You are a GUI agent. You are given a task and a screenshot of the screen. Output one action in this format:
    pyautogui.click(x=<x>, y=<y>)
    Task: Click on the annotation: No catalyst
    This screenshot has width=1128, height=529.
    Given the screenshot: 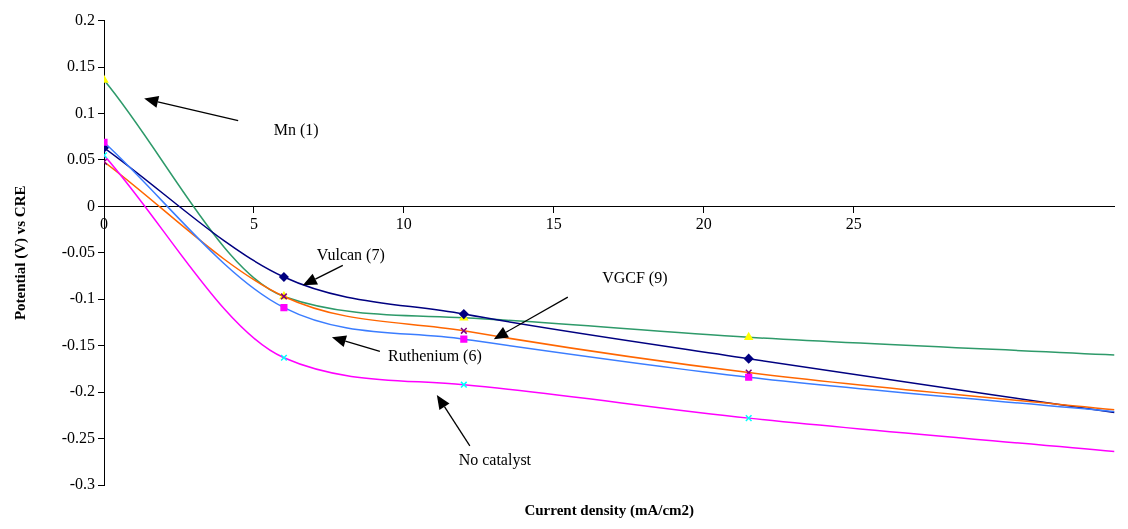 What is the action you would take?
    pyautogui.click(x=495, y=460)
    